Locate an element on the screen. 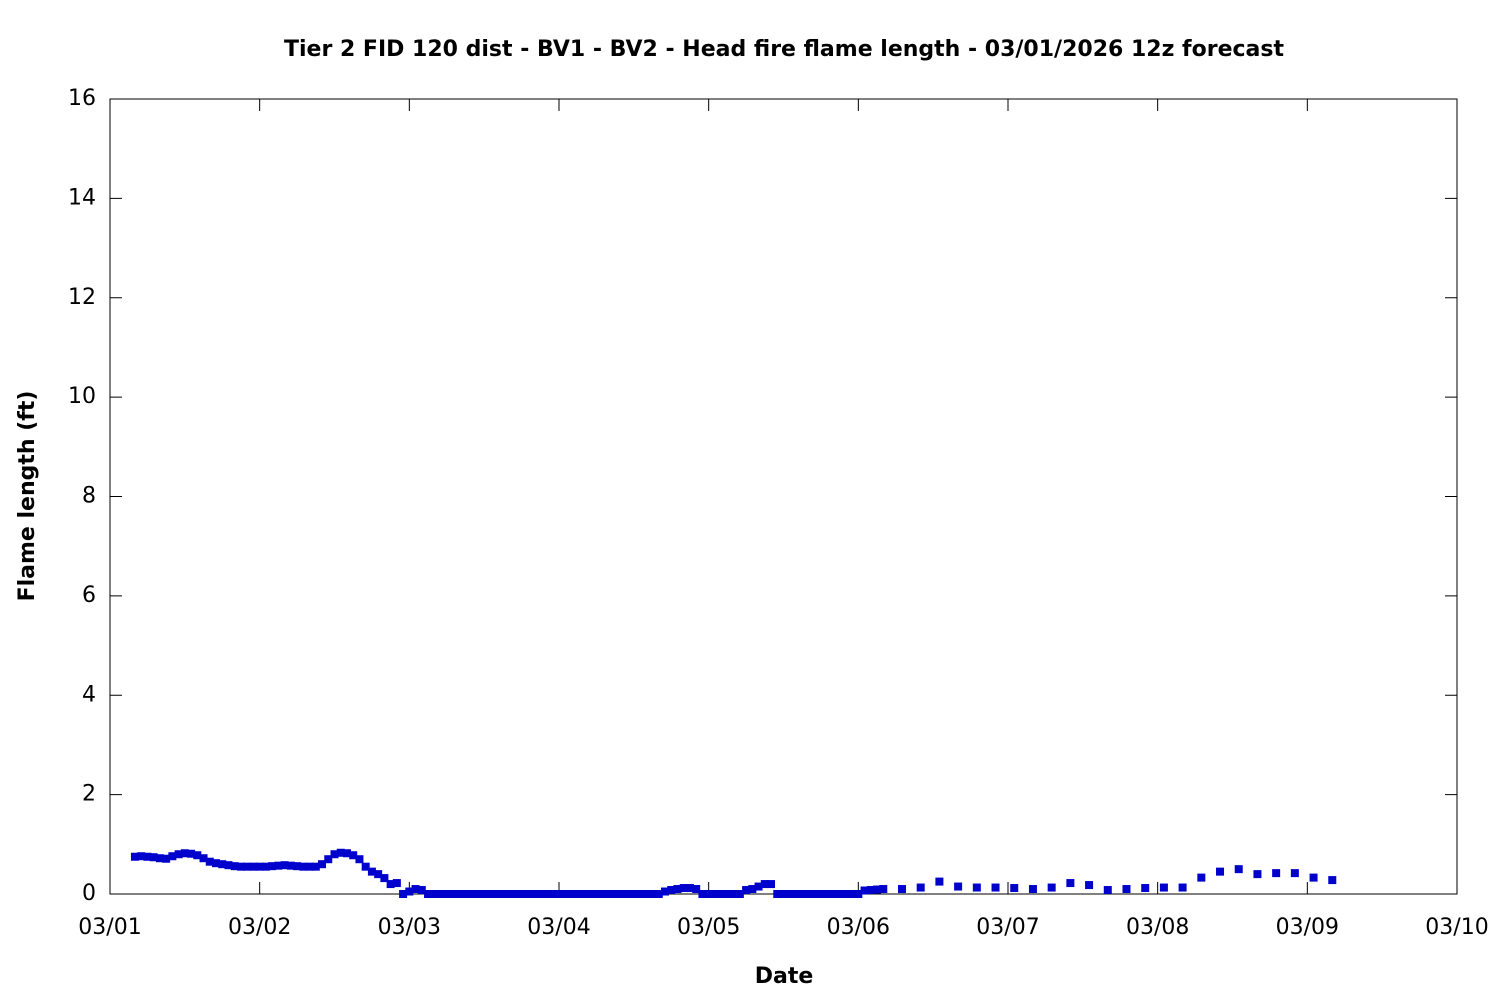 This screenshot has width=1500, height=1000. x-tick-label: 03/02 is located at coordinates (259, 927).